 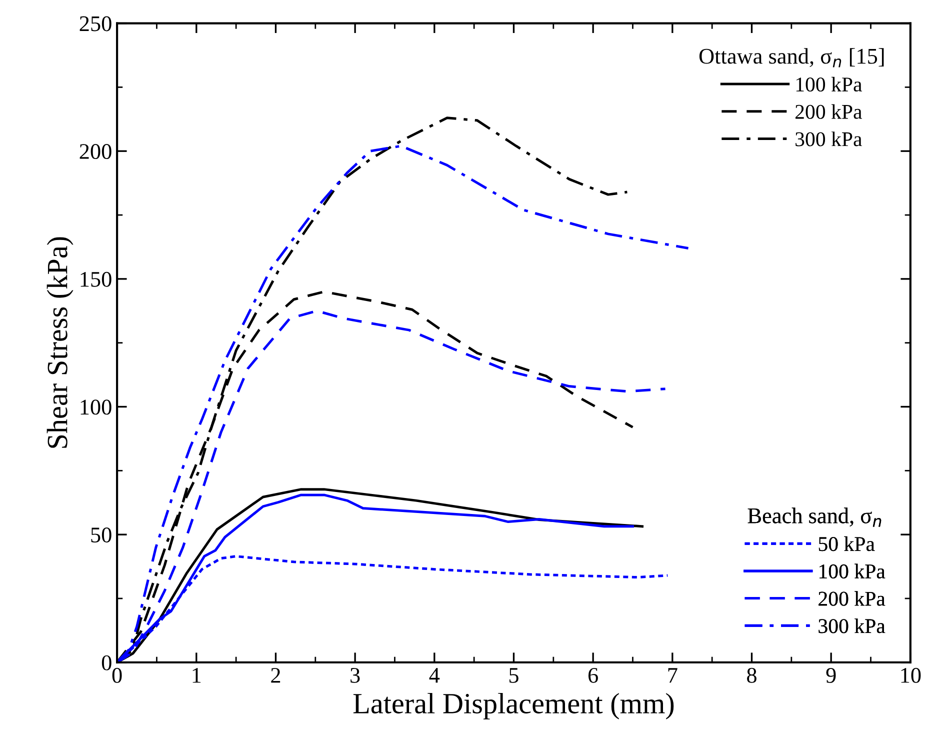 I want to click on x-tick-label: 2, so click(x=275, y=675).